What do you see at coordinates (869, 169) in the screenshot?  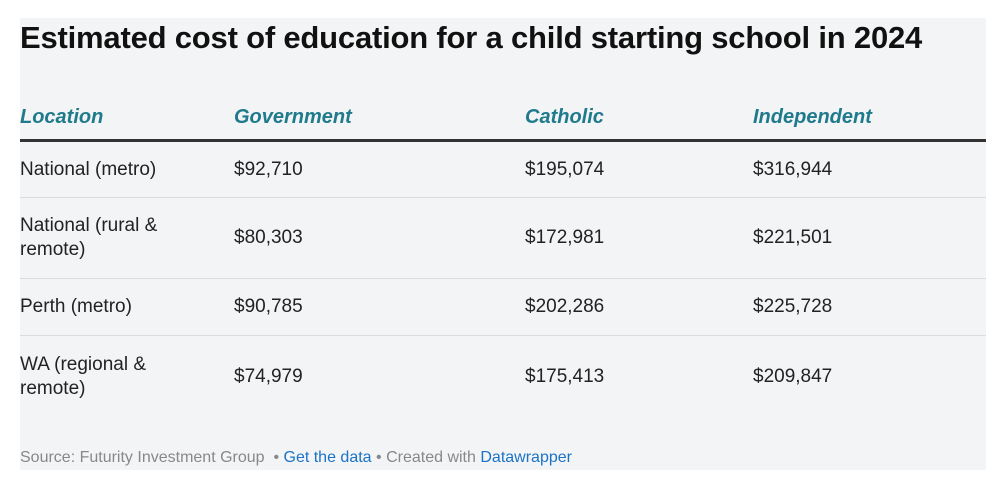 I see `cell-independent: $316,944` at bounding box center [869, 169].